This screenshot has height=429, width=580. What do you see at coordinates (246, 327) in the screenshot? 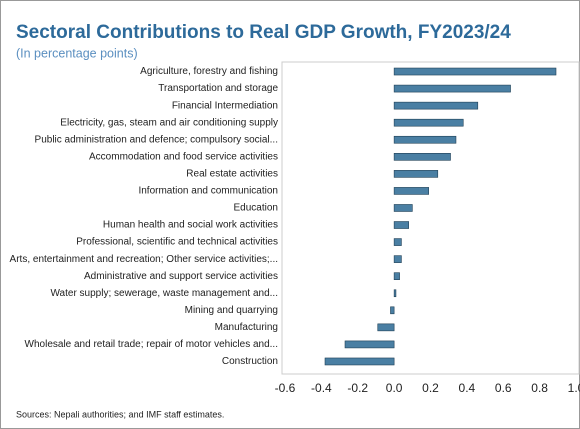
I see `y-tick-label: Manufacturing` at bounding box center [246, 327].